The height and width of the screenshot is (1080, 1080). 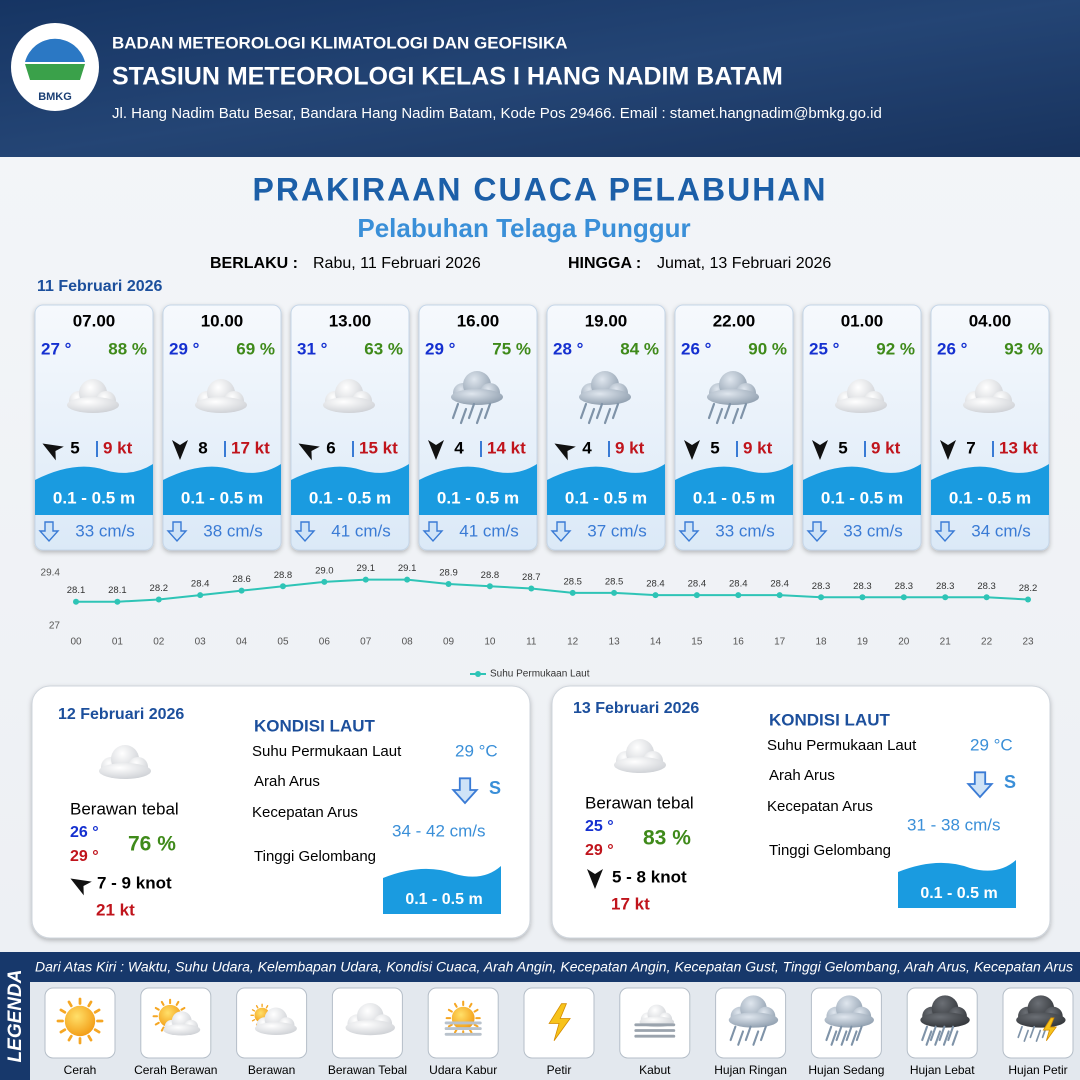 I want to click on air-temp: 31 °, so click(x=312, y=348).